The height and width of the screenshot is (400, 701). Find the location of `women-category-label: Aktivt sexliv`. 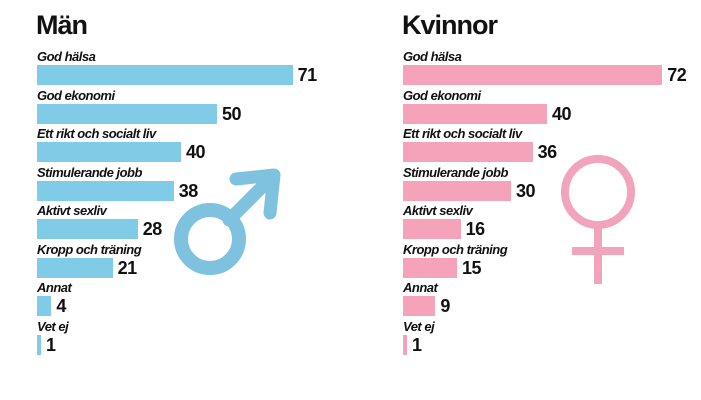

women-category-label: Aktivt sexliv is located at coordinates (438, 210).